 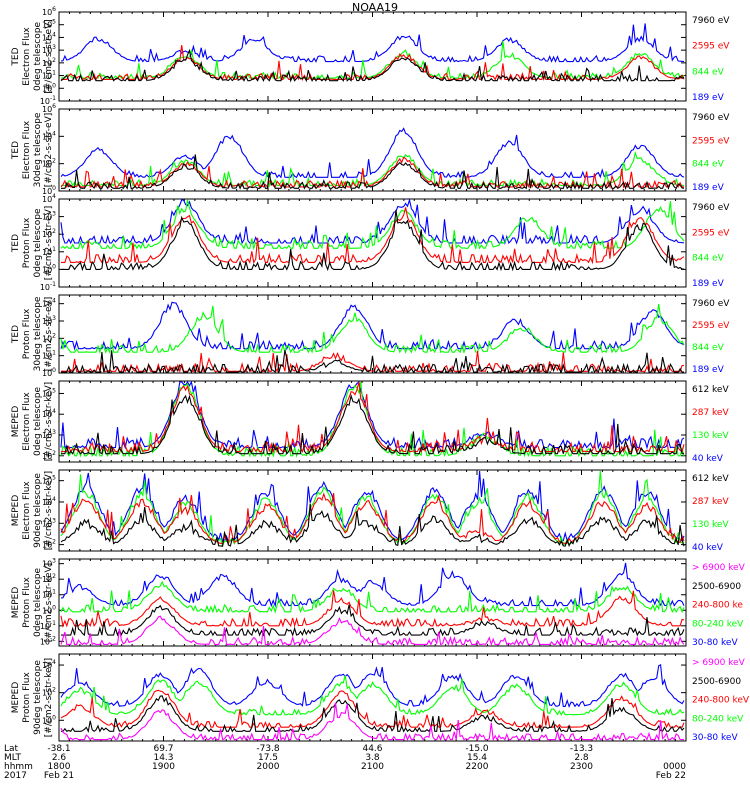 What do you see at coordinates (13, 758) in the screenshot?
I see `x-row-label: MLT` at bounding box center [13, 758].